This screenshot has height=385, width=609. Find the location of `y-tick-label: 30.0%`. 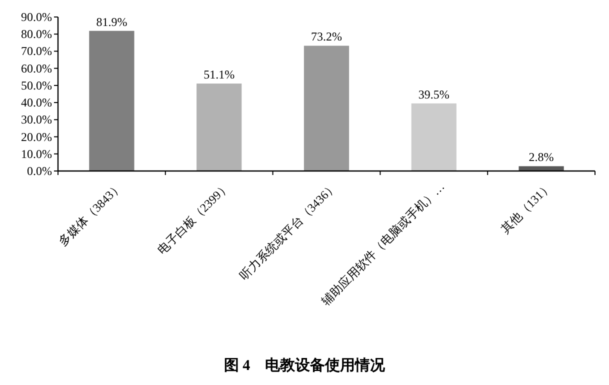

y-tick-label: 30.0% is located at coordinates (36, 119).